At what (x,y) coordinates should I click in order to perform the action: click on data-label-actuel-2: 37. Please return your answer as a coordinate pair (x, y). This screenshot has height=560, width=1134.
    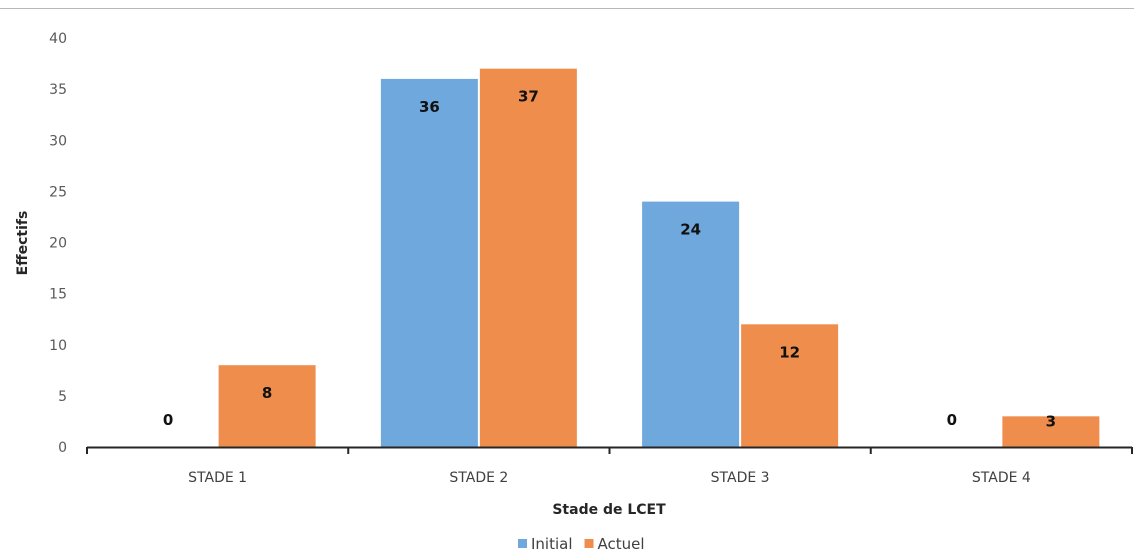
    Looking at the image, I should click on (528, 97).